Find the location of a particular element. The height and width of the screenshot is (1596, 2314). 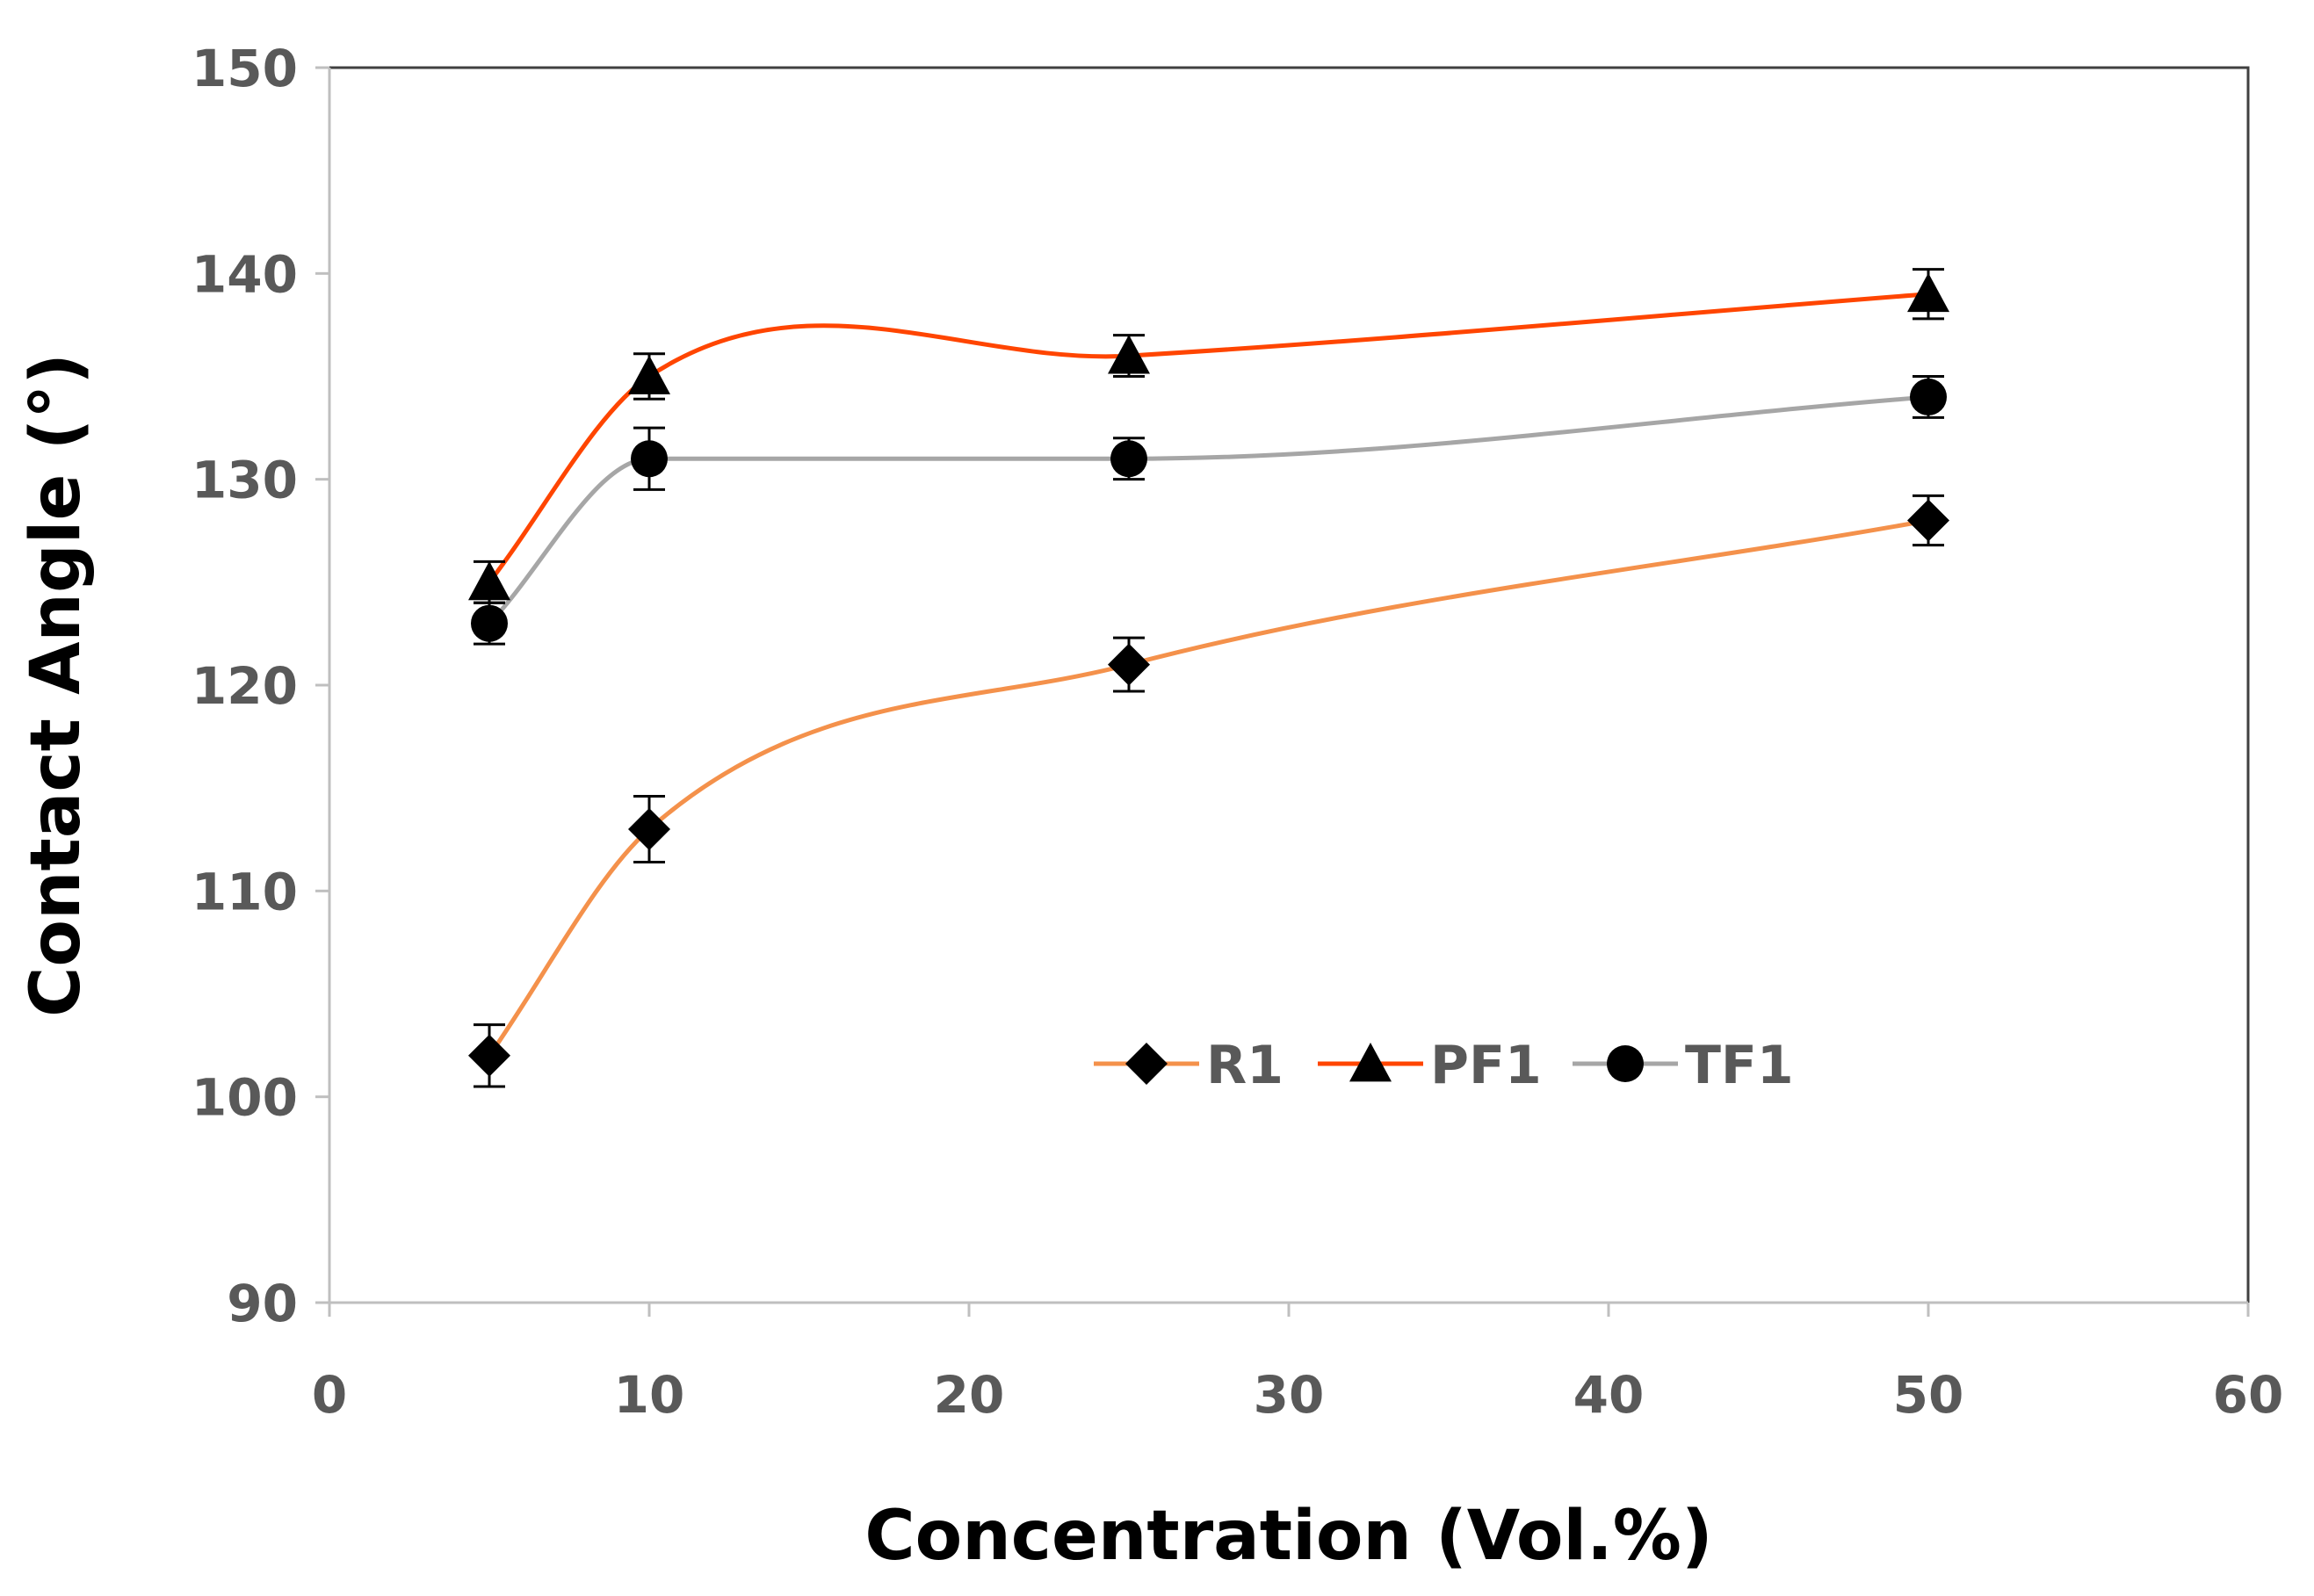

legend-marker-tf1 is located at coordinates (1625, 1063).